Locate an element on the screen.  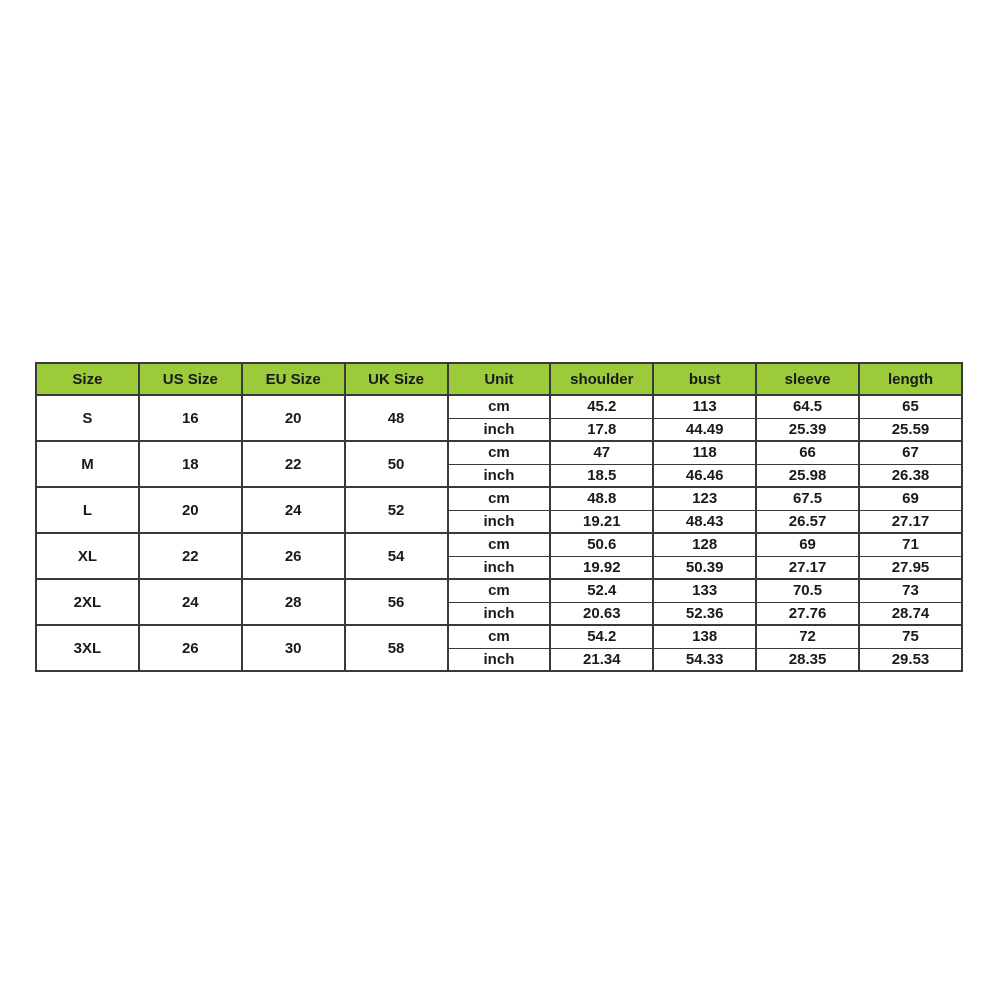
shoulder-inch-value: 19.92 is located at coordinates (602, 567).